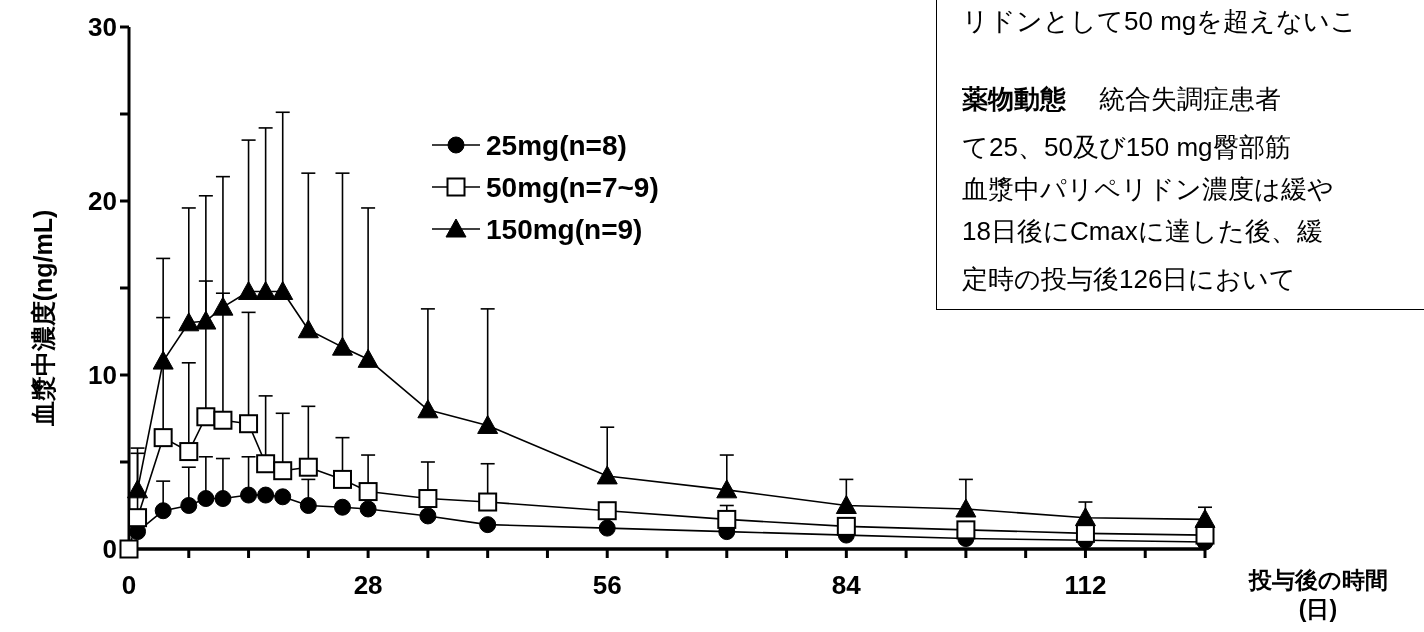 The image size is (1424, 632). I want to click on x-tick-label: 56, so click(607, 585).